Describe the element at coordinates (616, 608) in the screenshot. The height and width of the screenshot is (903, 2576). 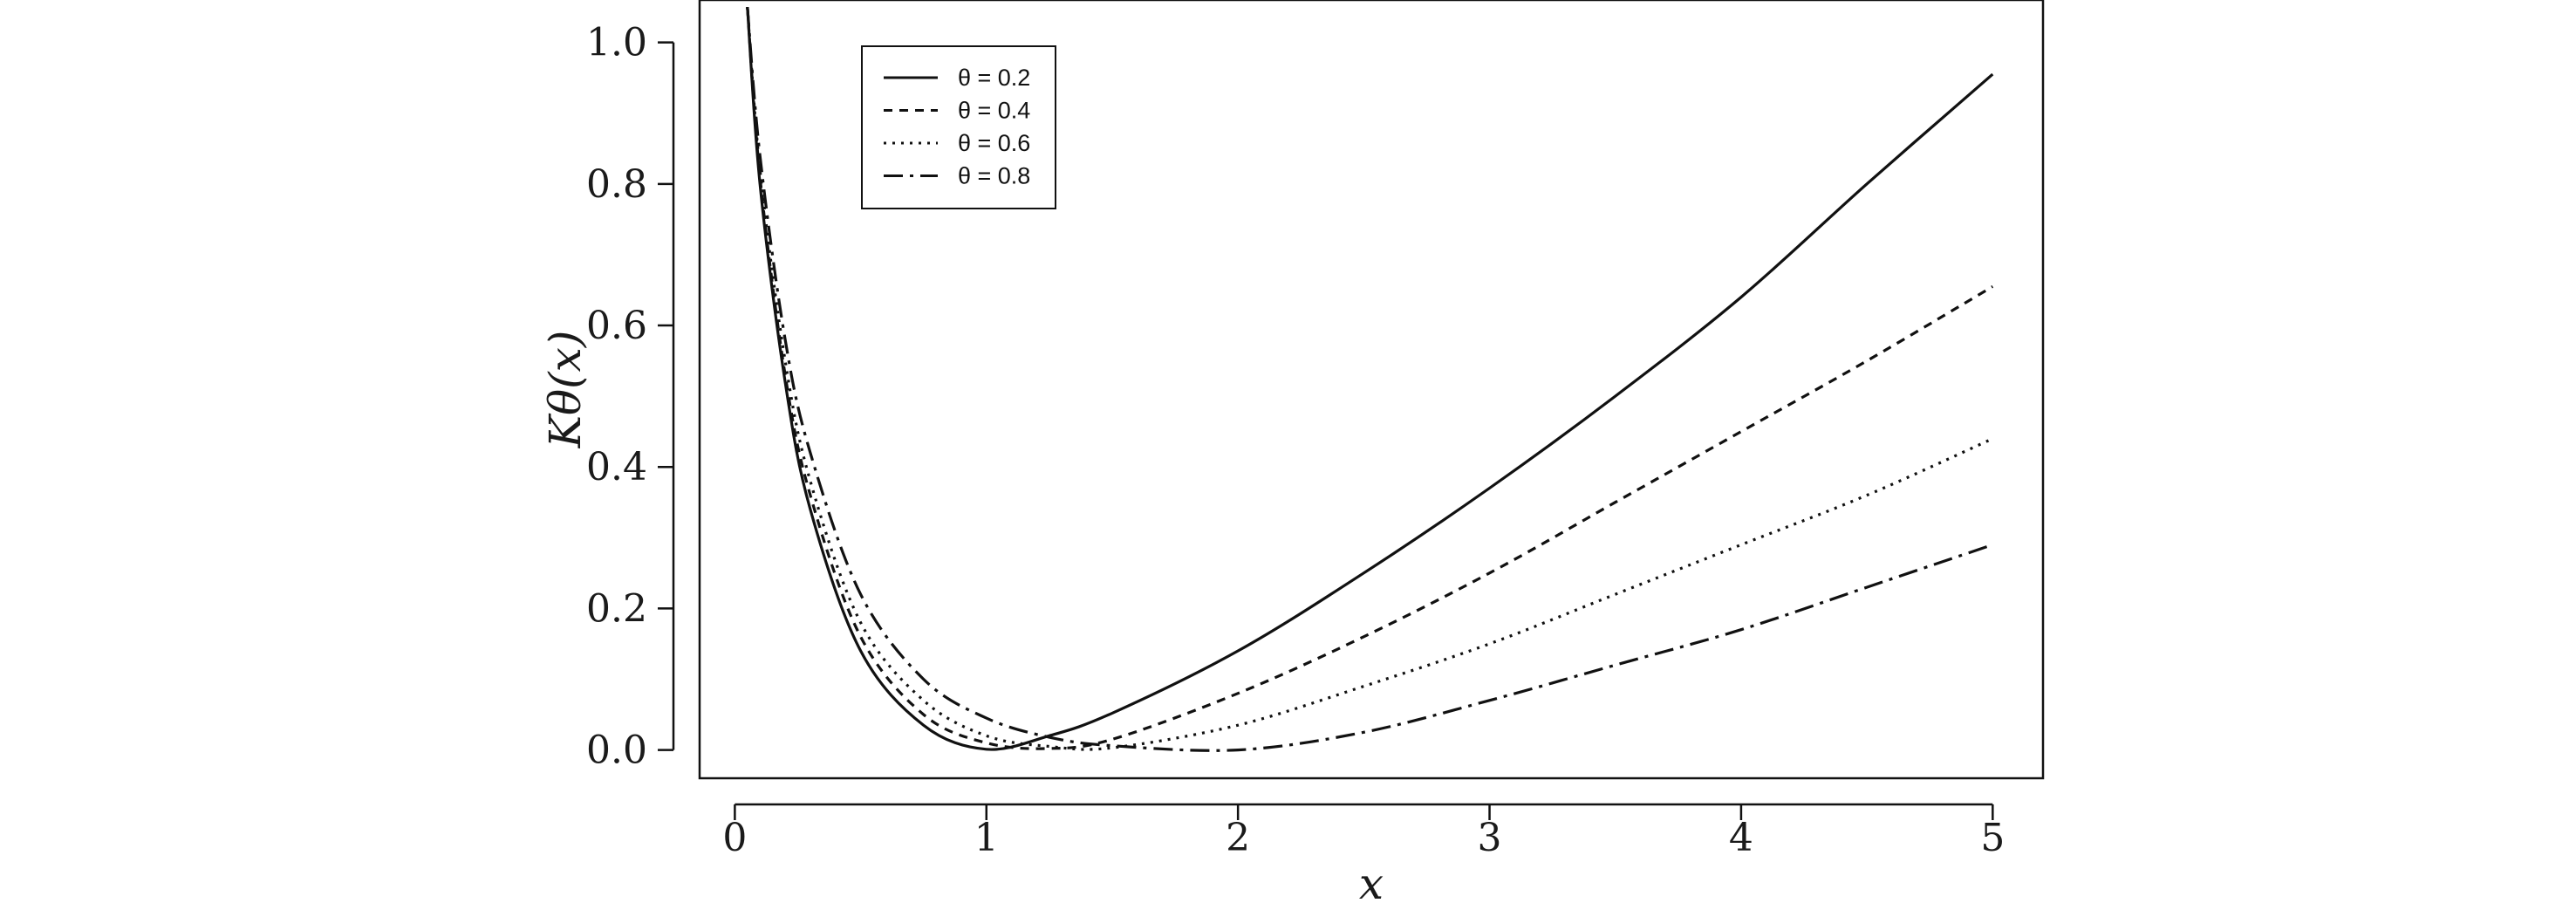
I see `y-tick-label: 0.2` at that location.